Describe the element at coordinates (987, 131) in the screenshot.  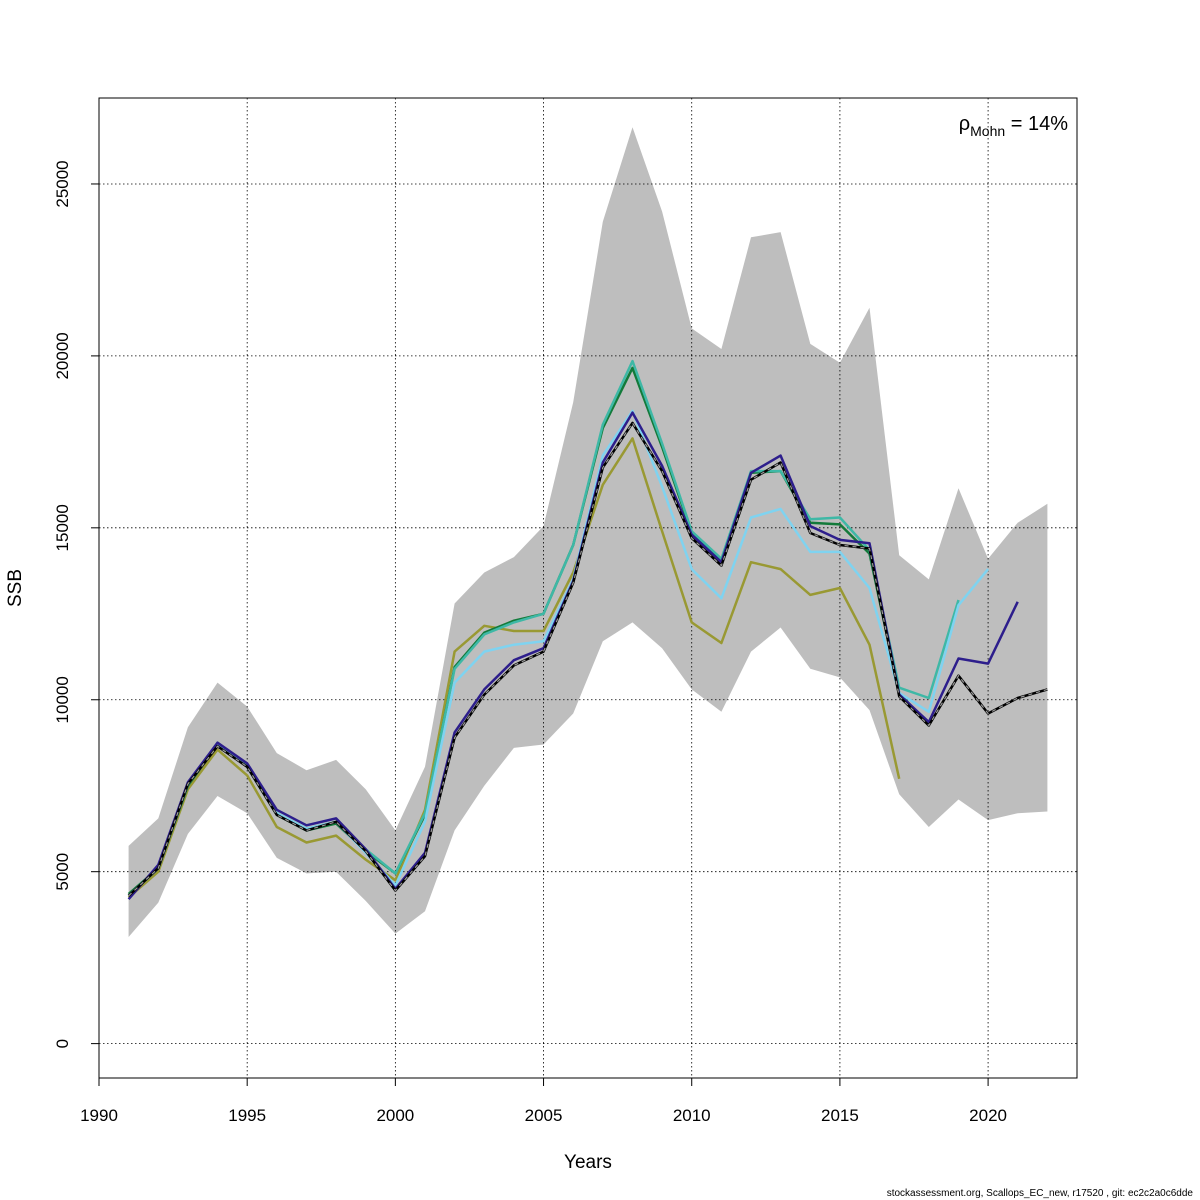
I see `rho-subscript: Mohn` at that location.